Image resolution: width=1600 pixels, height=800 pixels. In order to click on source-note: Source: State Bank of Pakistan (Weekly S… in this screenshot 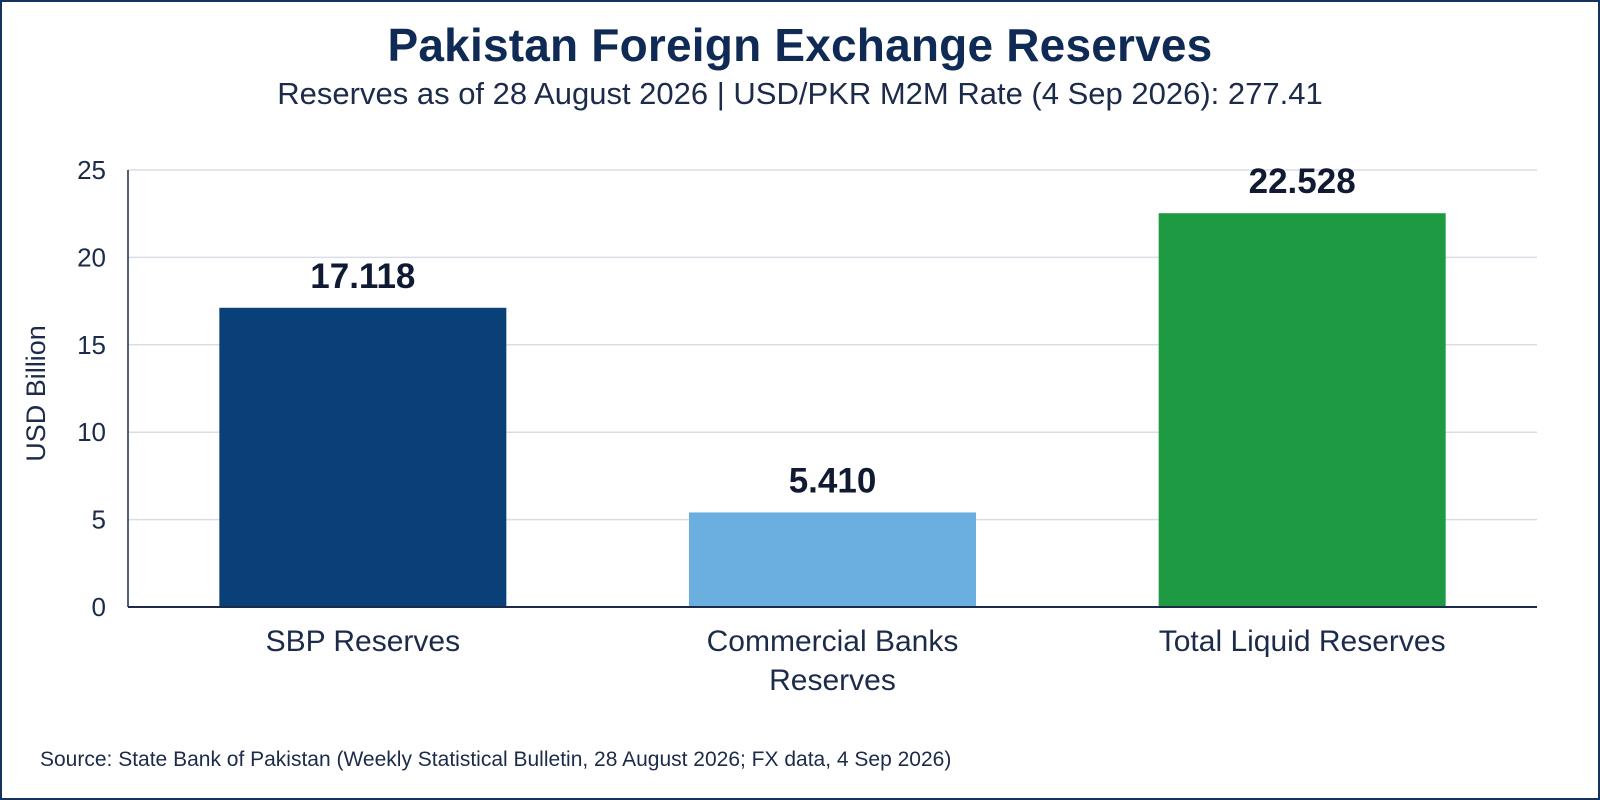, I will do `click(496, 759)`.